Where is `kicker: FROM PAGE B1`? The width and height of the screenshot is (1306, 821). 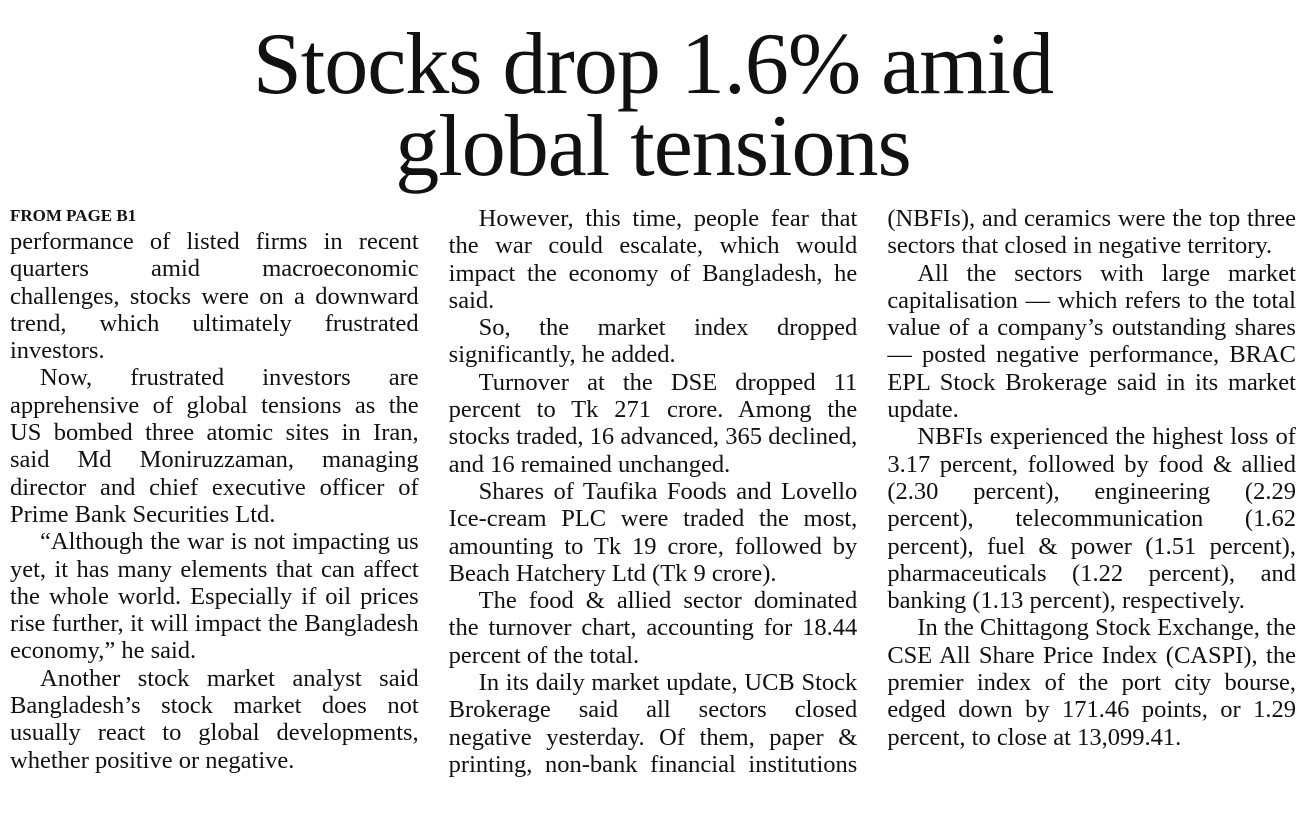 kicker: FROM PAGE B1 is located at coordinates (73, 215).